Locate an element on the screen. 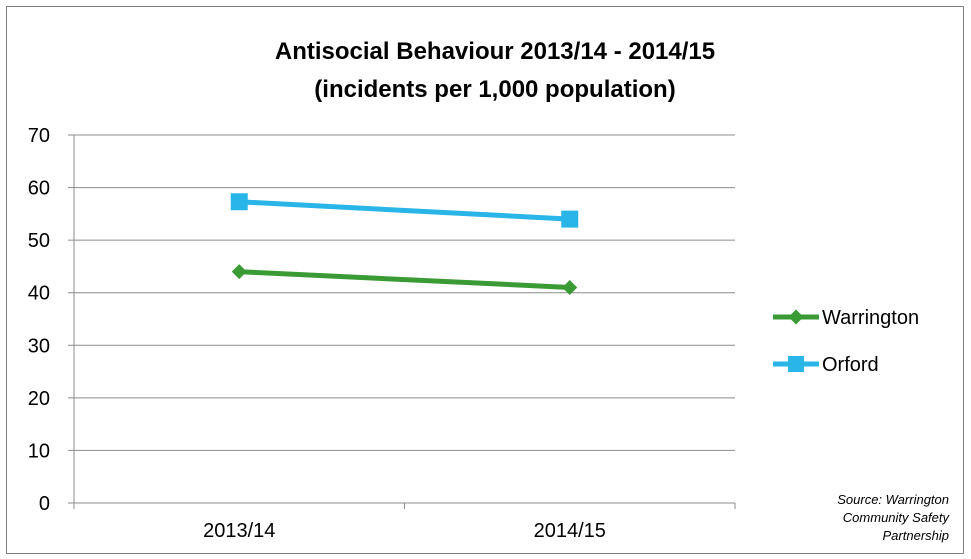  x-axis-ticks: 2013/14 2014/15 is located at coordinates (404, 531).